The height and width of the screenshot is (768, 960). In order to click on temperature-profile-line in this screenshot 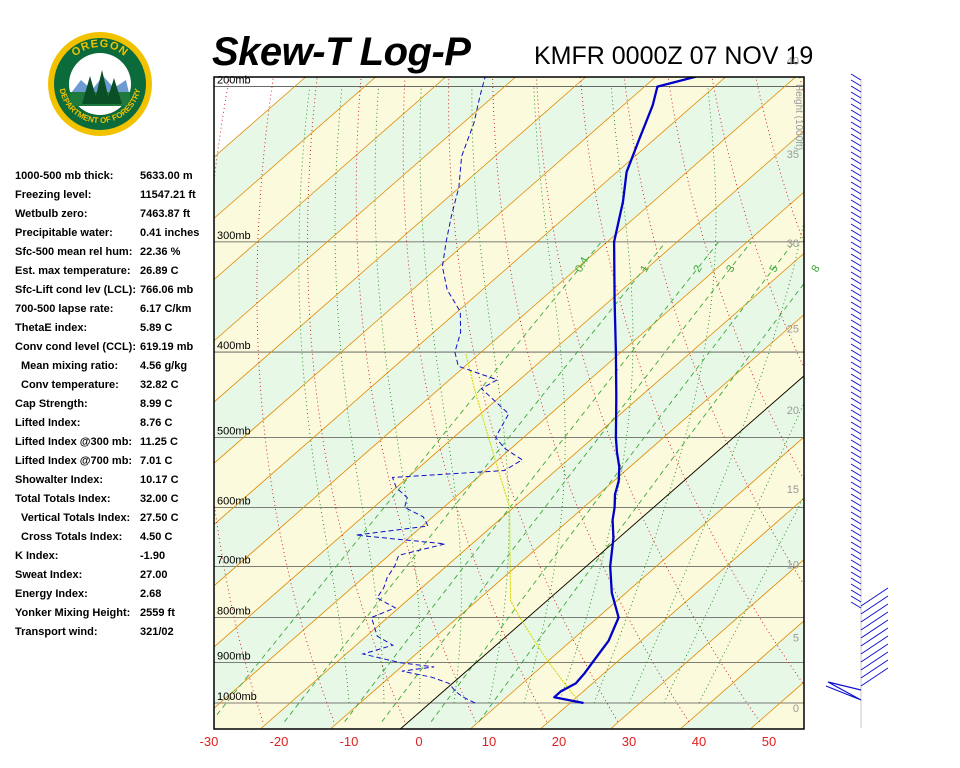, I will do `click(625, 391)`.